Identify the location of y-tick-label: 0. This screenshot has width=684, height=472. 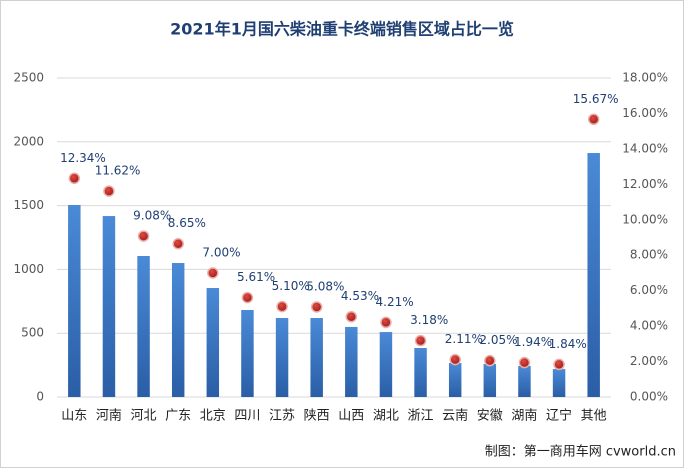
(40, 397).